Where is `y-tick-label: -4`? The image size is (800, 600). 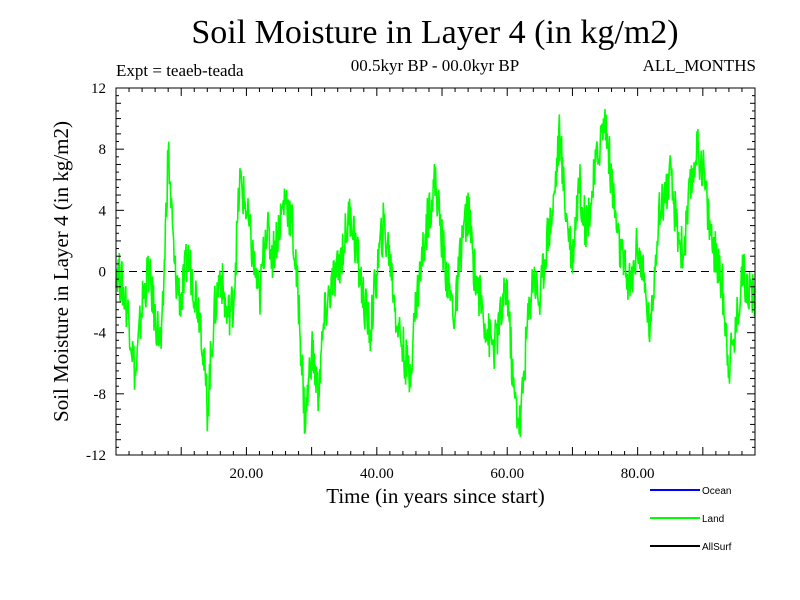 y-tick-label: -4 is located at coordinates (100, 334).